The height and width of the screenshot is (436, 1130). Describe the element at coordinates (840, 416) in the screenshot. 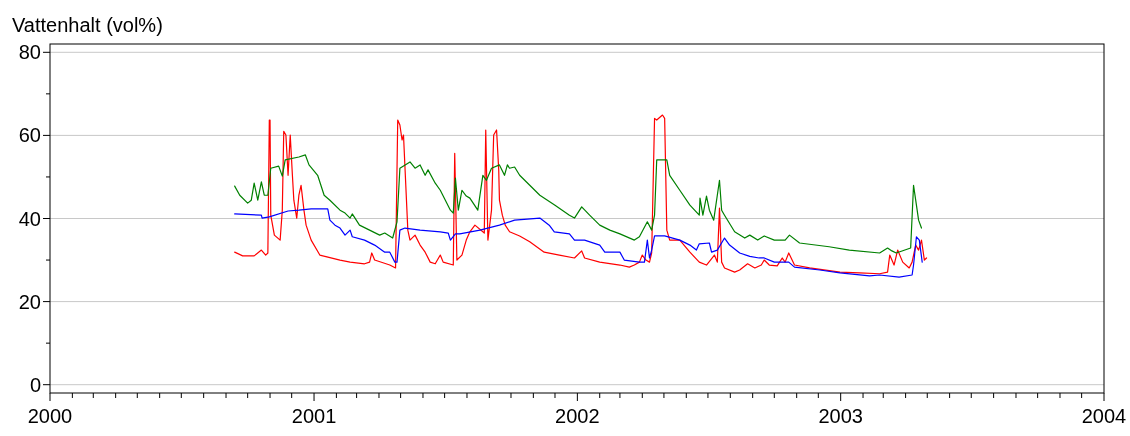

I see `x-tick-label: 2003` at that location.